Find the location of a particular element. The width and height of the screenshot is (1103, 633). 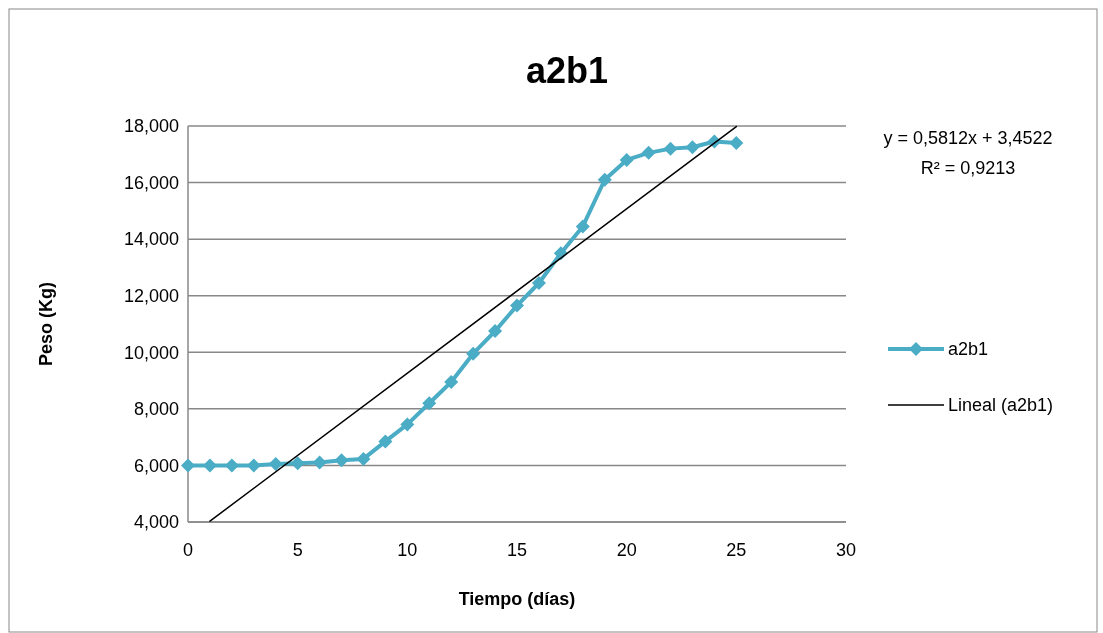

x-tick-label: 0 is located at coordinates (188, 550).